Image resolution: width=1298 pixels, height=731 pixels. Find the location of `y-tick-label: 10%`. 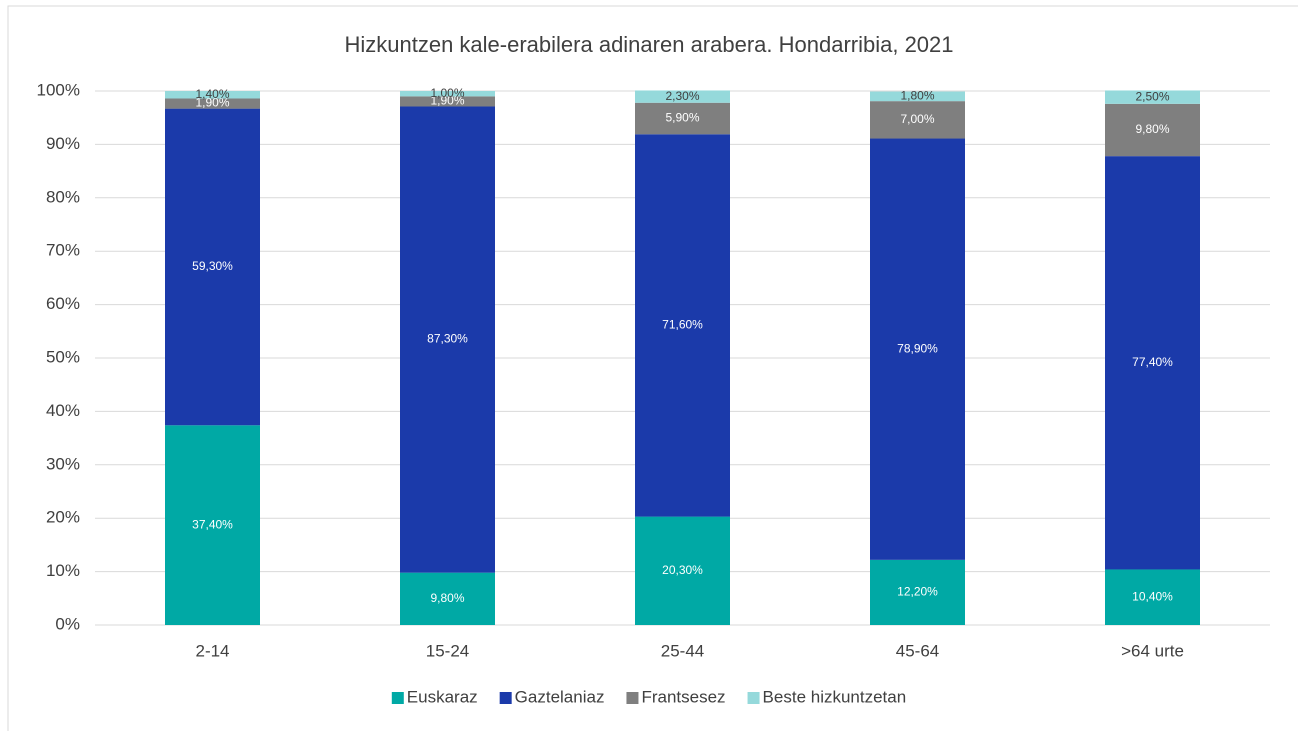

y-tick-label: 10% is located at coordinates (63, 570).